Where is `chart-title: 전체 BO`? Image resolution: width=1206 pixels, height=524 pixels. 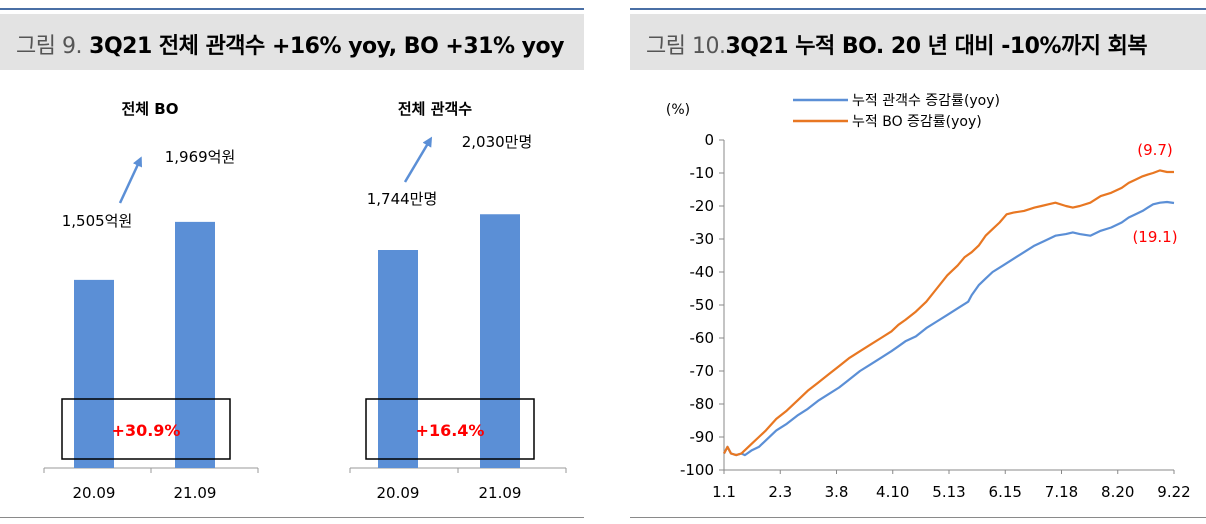 chart-title: 전체 BO is located at coordinates (149, 109).